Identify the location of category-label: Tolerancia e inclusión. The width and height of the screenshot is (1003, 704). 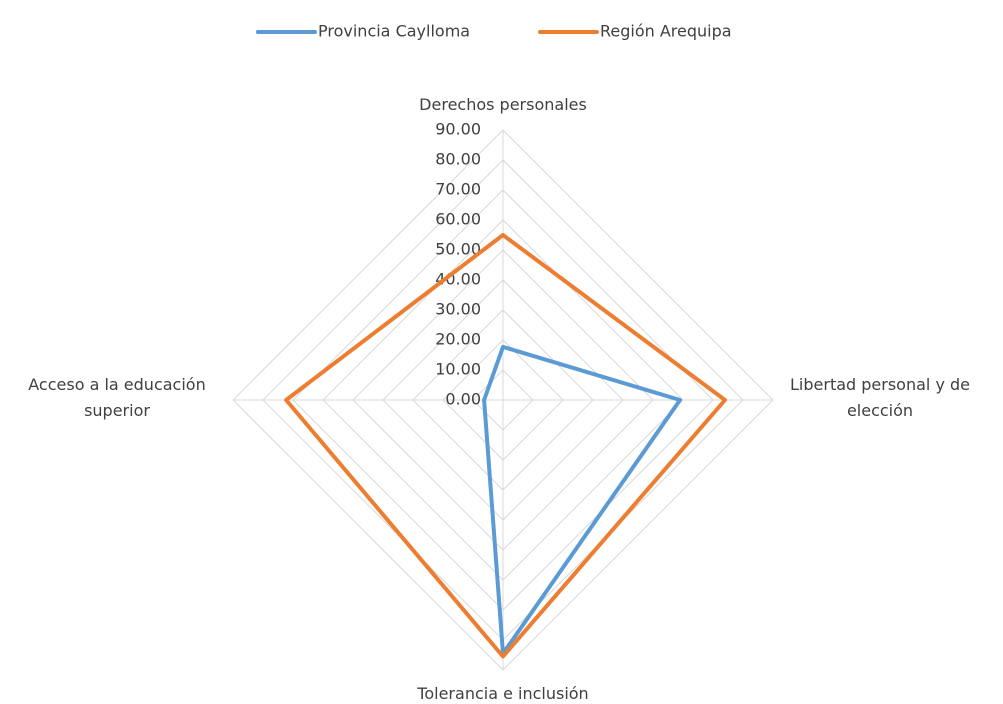
(503, 693).